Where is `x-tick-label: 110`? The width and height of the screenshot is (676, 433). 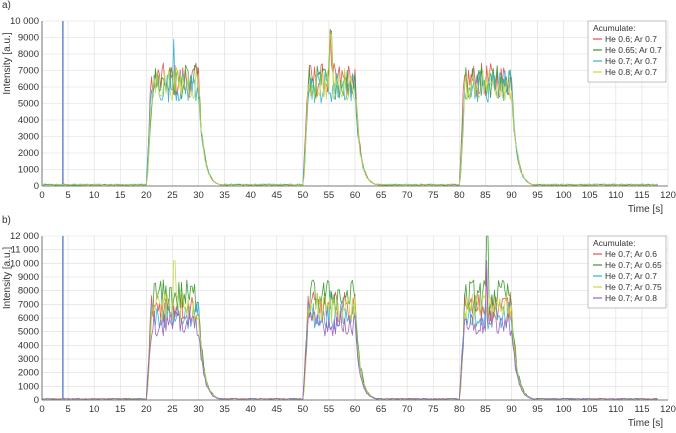 x-tick-label: 110 is located at coordinates (615, 195).